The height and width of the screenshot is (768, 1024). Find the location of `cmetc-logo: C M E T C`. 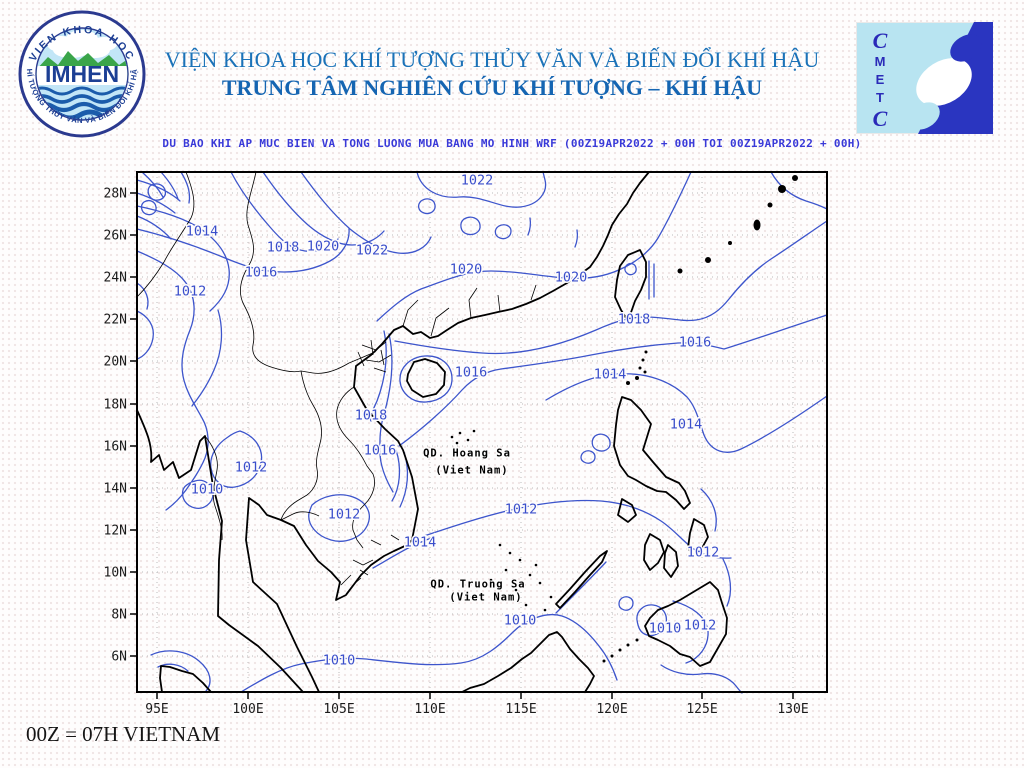

cmetc-logo: C M E T C is located at coordinates (924, 78).